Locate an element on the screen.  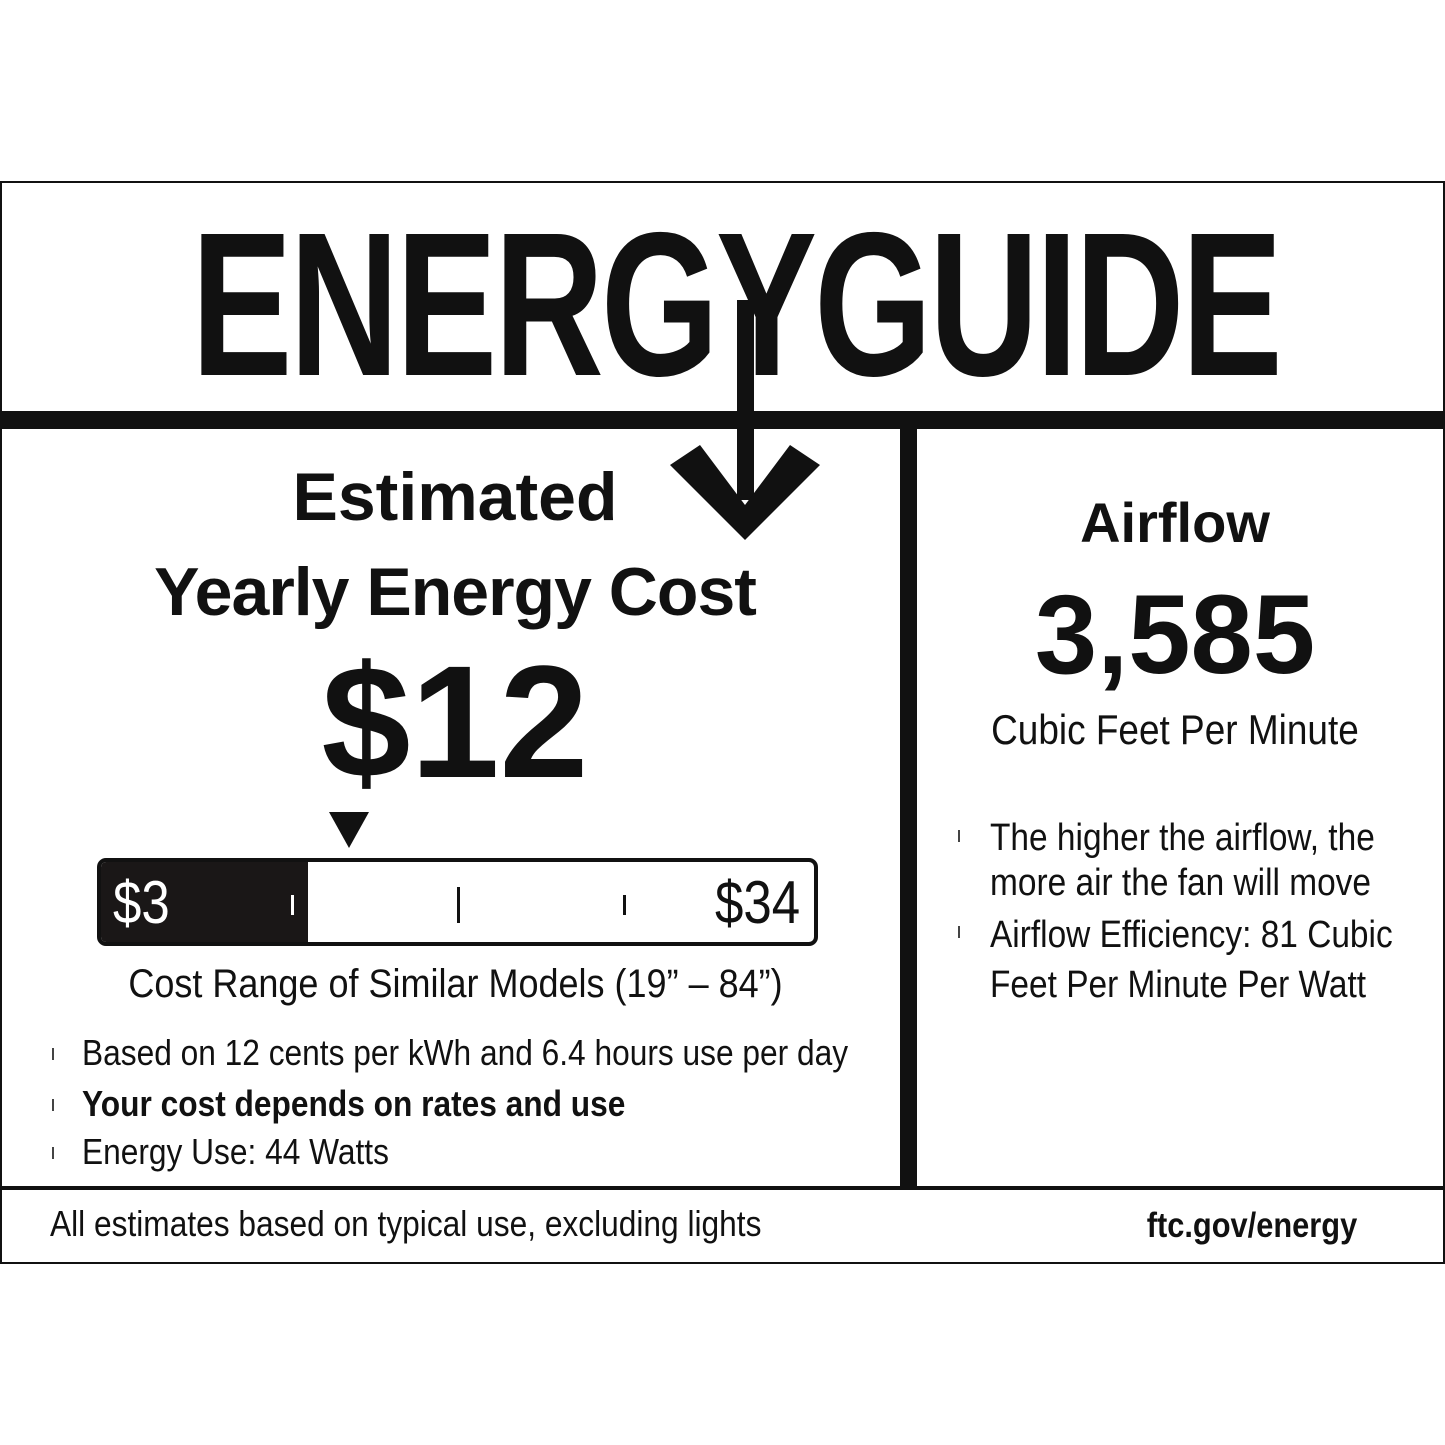
airflow-value: 3,585 is located at coordinates (1175, 634).